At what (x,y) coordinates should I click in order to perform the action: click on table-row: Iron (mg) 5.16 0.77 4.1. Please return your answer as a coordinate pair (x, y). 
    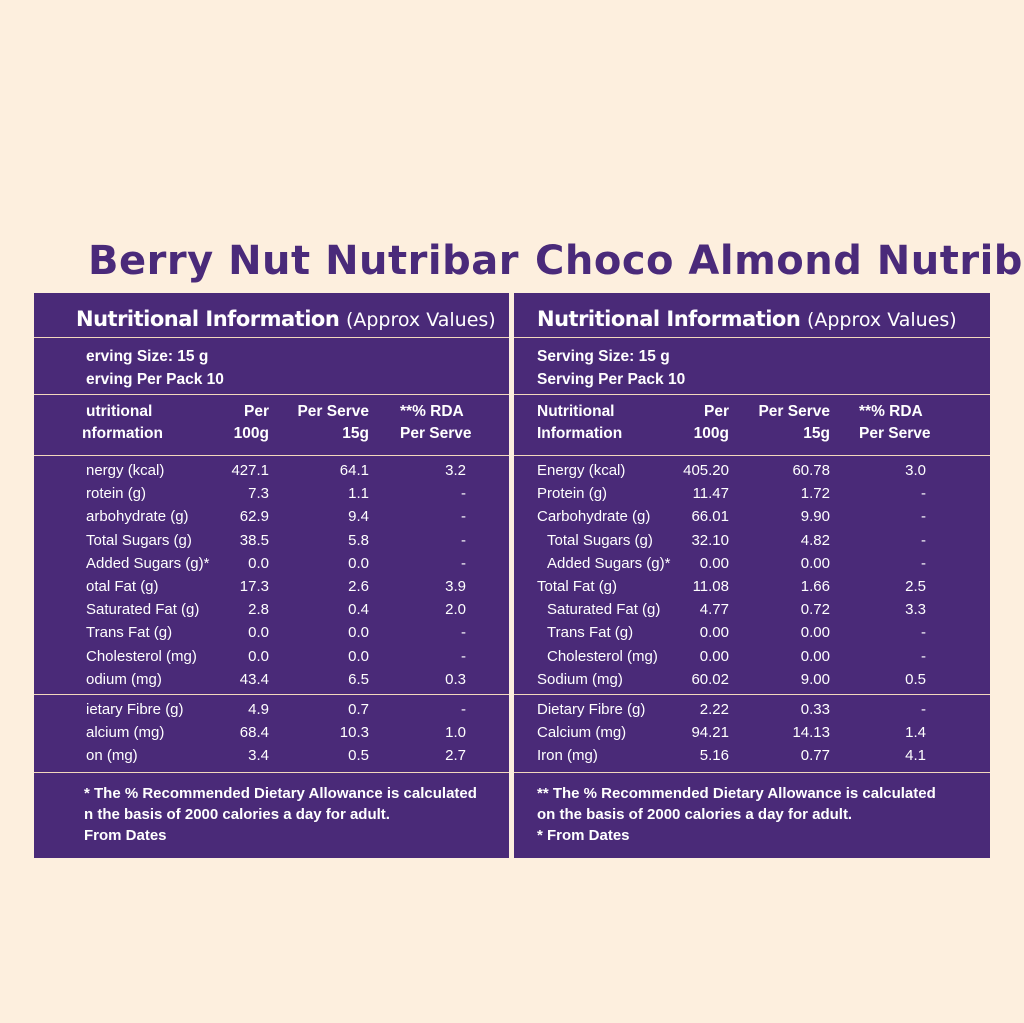
    Looking at the image, I should click on (752, 755).